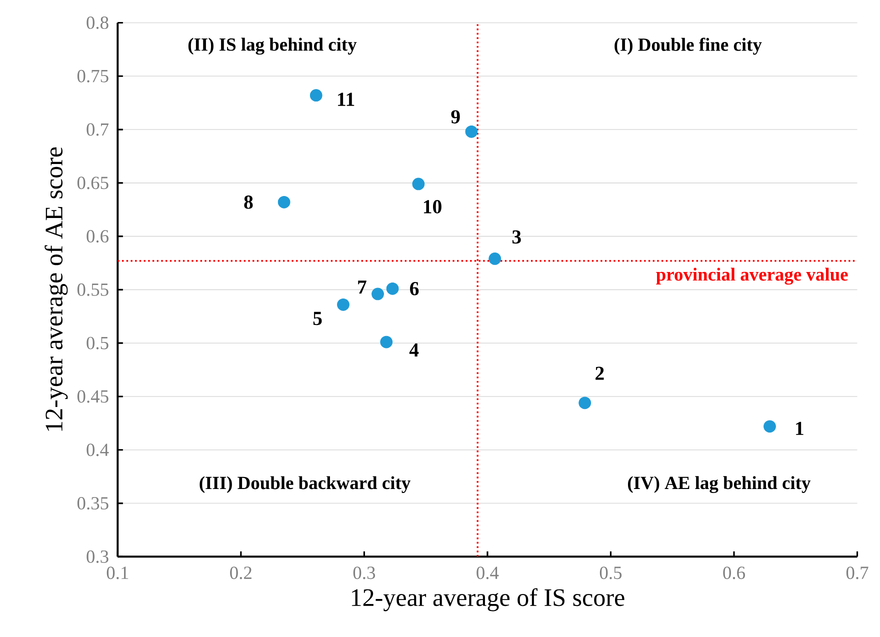  What do you see at coordinates (800, 429) in the screenshot?
I see `annotation: 1` at bounding box center [800, 429].